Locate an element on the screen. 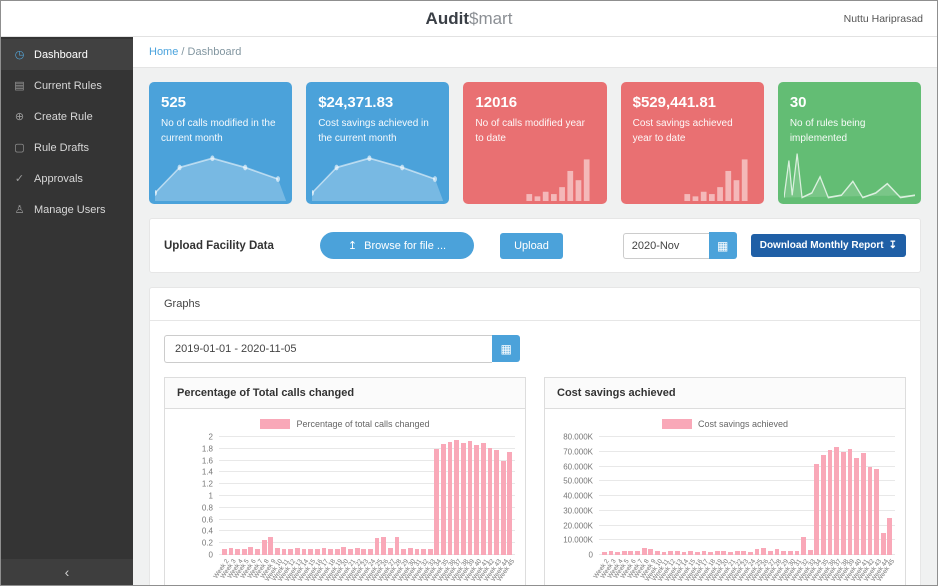 This screenshot has height=586, width=938. stat-value: $24,371.83 is located at coordinates (356, 102).